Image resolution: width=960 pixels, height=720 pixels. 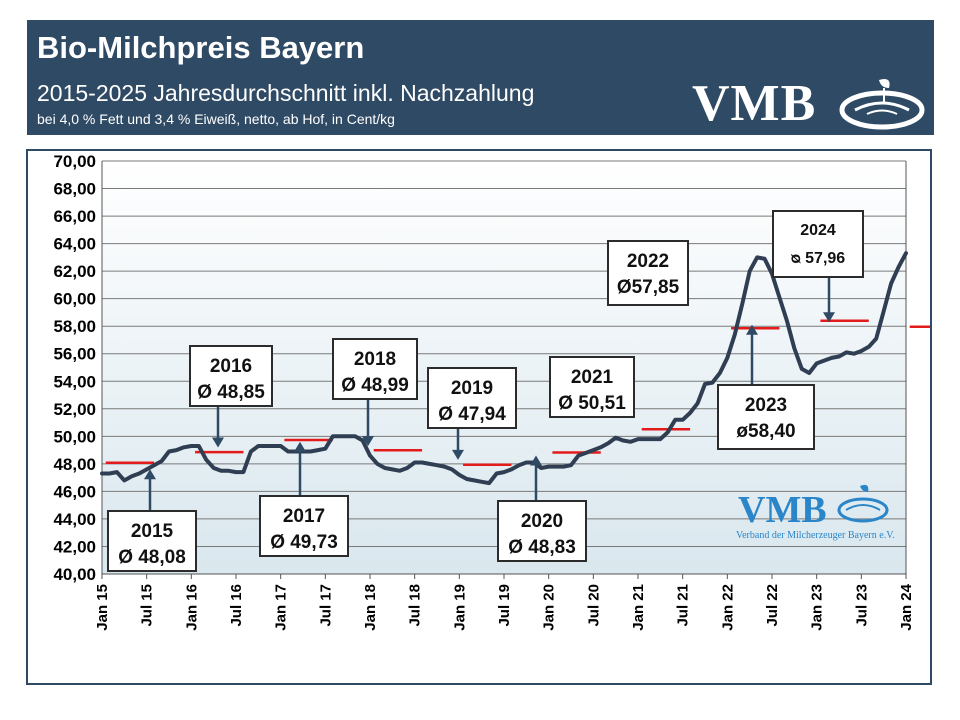 I want to click on callout-average-label: Ø 48,85, so click(x=231, y=392).